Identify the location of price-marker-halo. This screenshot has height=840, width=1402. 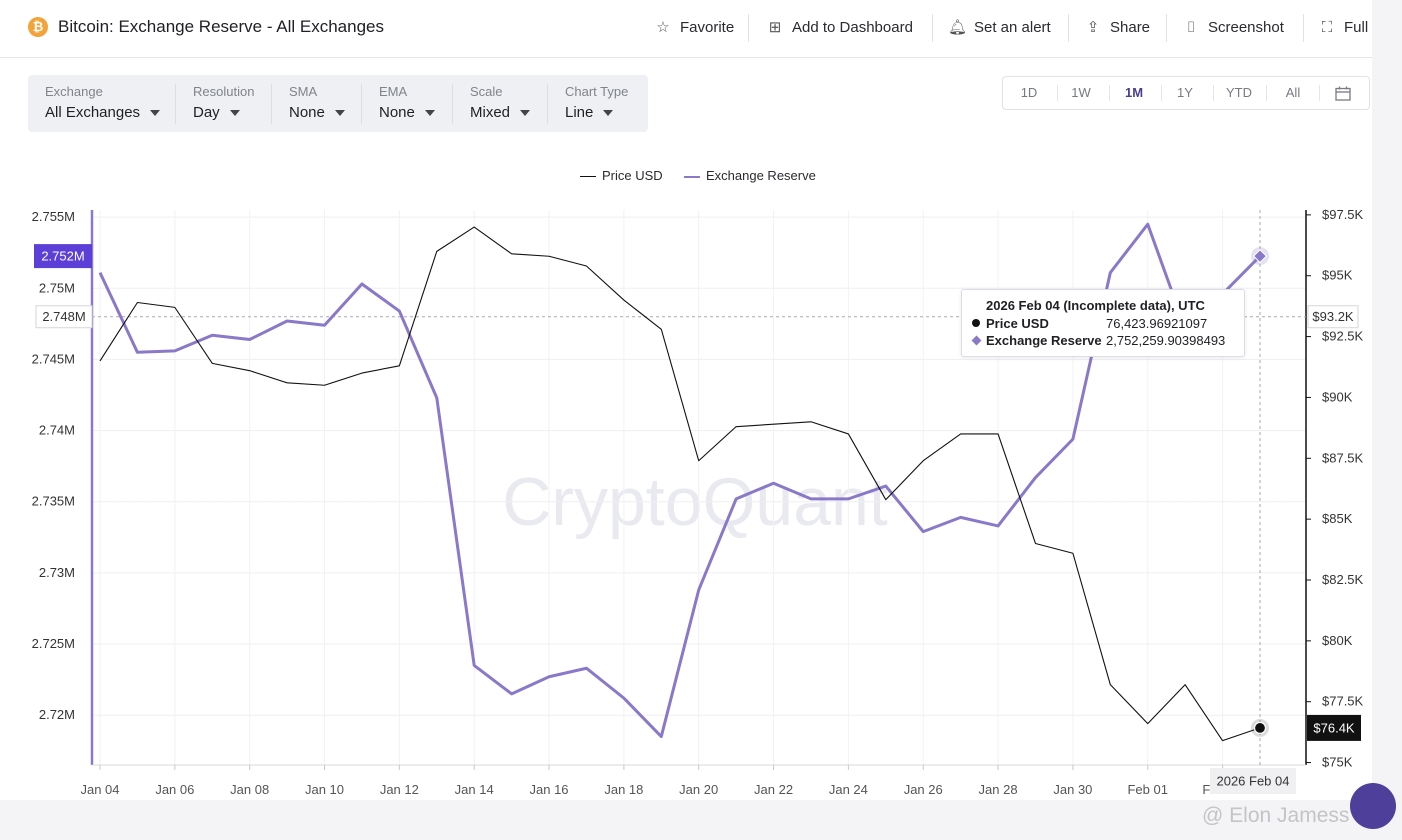
(1260, 727).